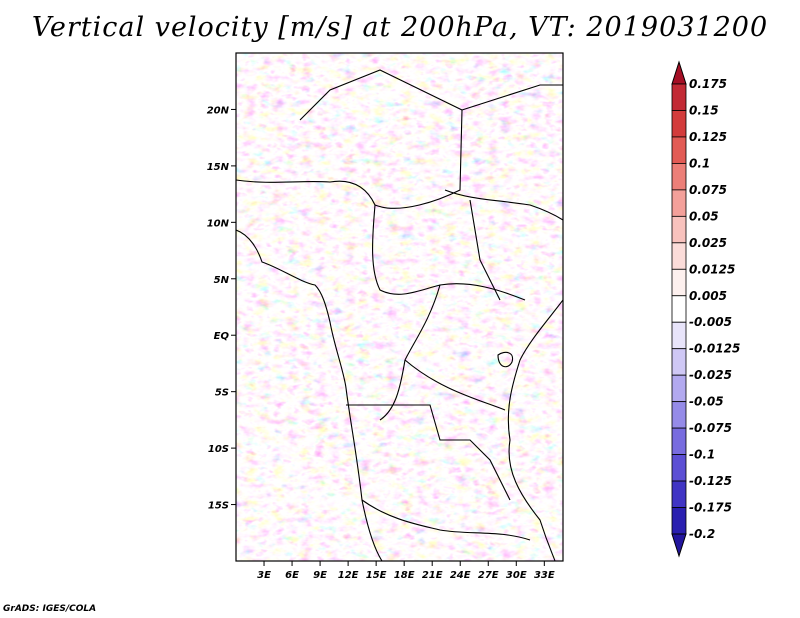 This screenshot has width=800, height=618. I want to click on colorbar-label: 0.175, so click(708, 84).